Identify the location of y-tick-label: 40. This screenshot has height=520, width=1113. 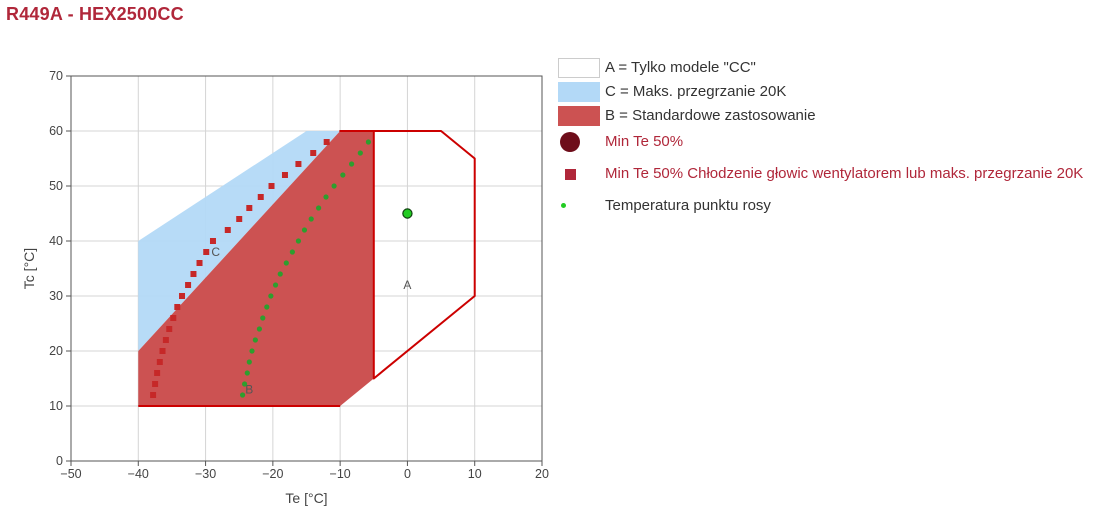
(56, 241).